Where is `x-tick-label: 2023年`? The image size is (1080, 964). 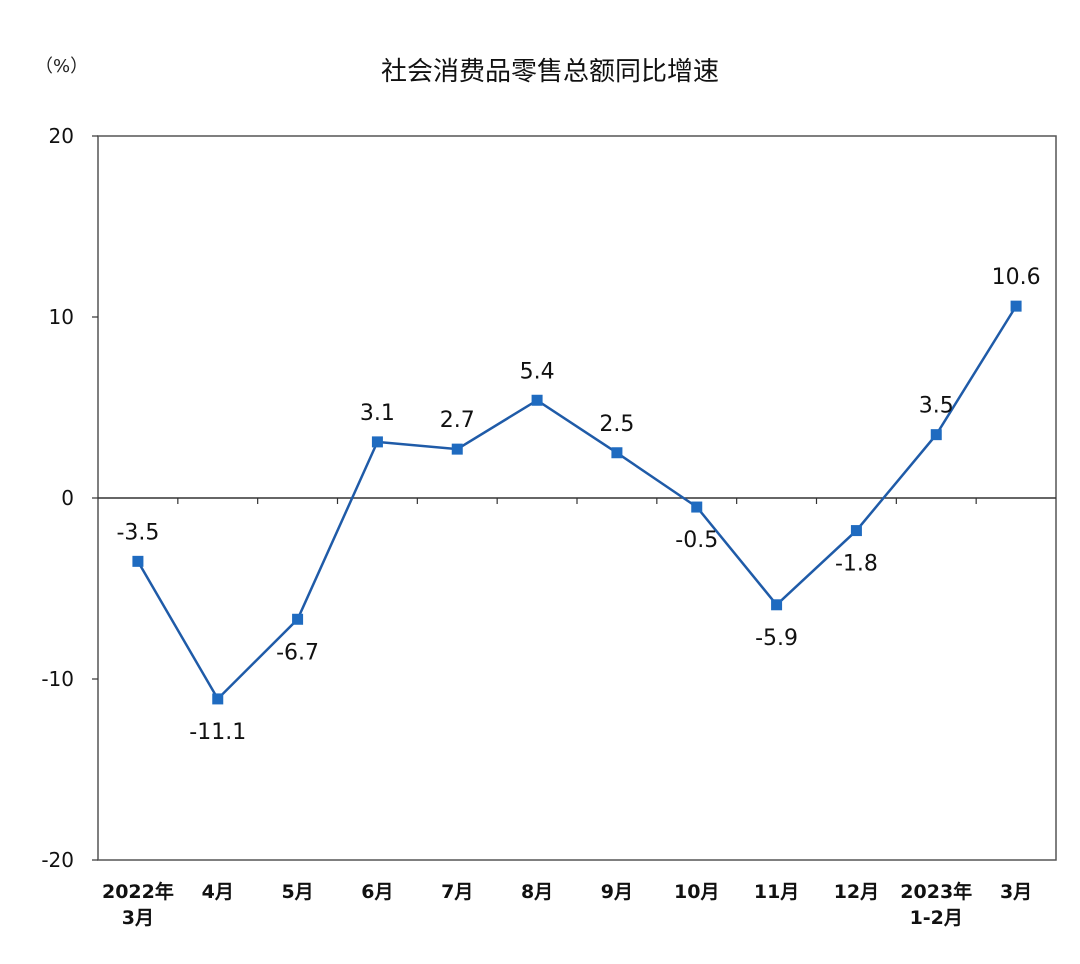 x-tick-label: 2023年 is located at coordinates (936, 891).